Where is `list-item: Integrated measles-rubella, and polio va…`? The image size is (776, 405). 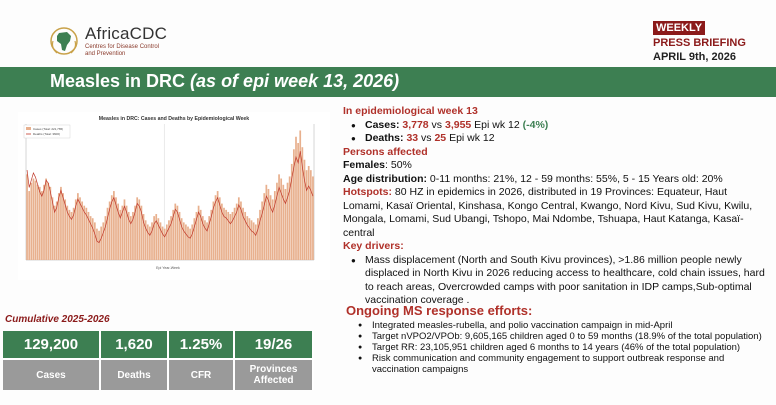
list-item: Integrated measles-rubella, and polio va… is located at coordinates (556, 325).